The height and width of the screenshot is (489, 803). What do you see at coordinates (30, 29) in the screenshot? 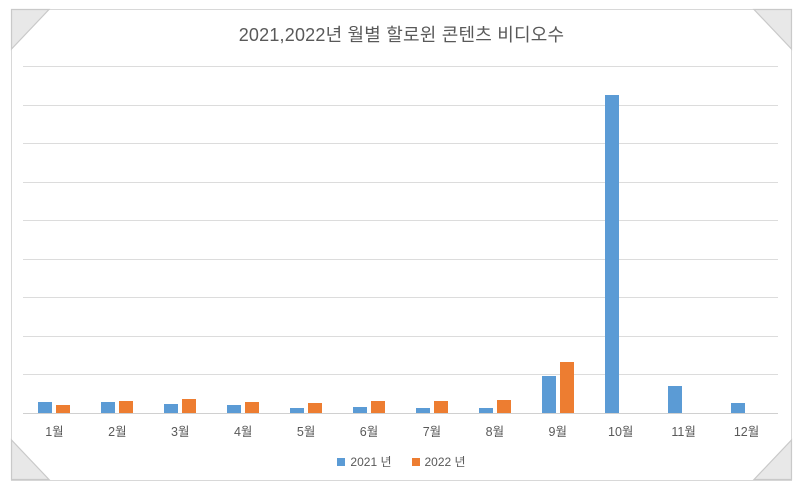
I see `photo-corner-icon-top-left` at bounding box center [30, 29].